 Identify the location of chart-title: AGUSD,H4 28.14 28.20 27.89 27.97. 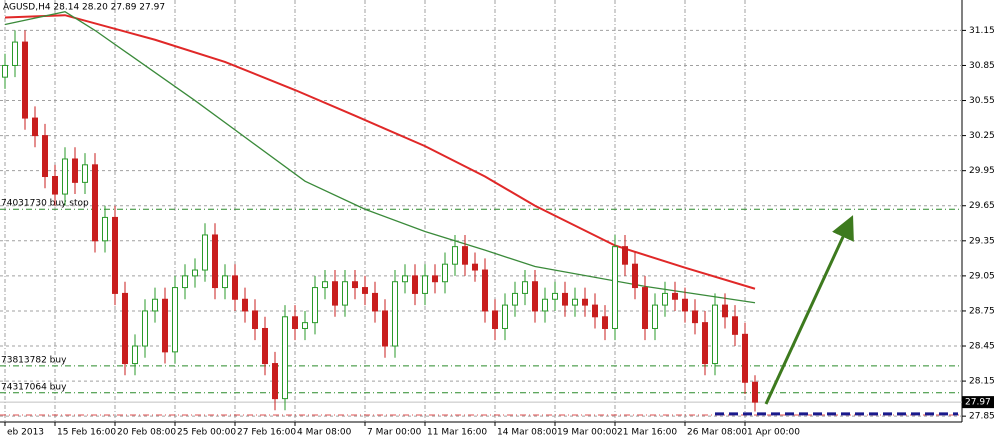
(84, 8).